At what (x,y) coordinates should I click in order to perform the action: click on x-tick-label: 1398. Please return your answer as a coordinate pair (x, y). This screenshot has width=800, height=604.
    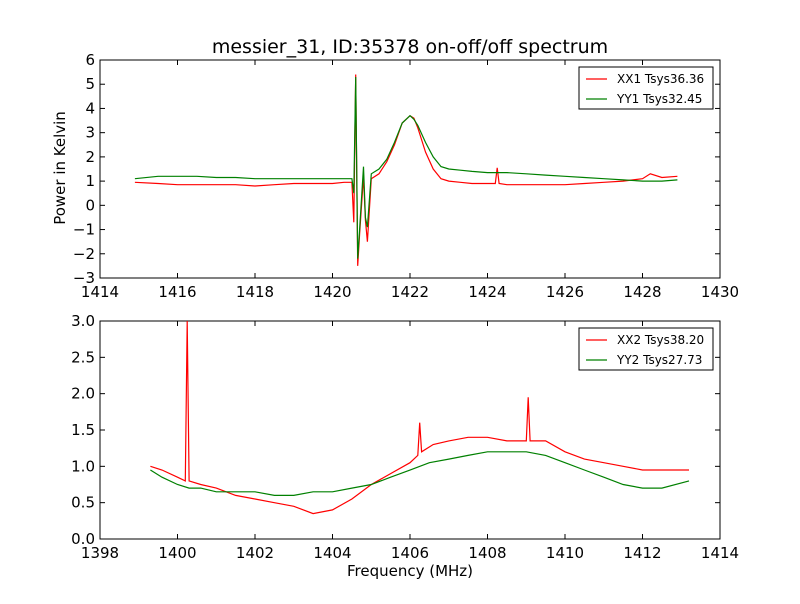
    Looking at the image, I should click on (100, 553).